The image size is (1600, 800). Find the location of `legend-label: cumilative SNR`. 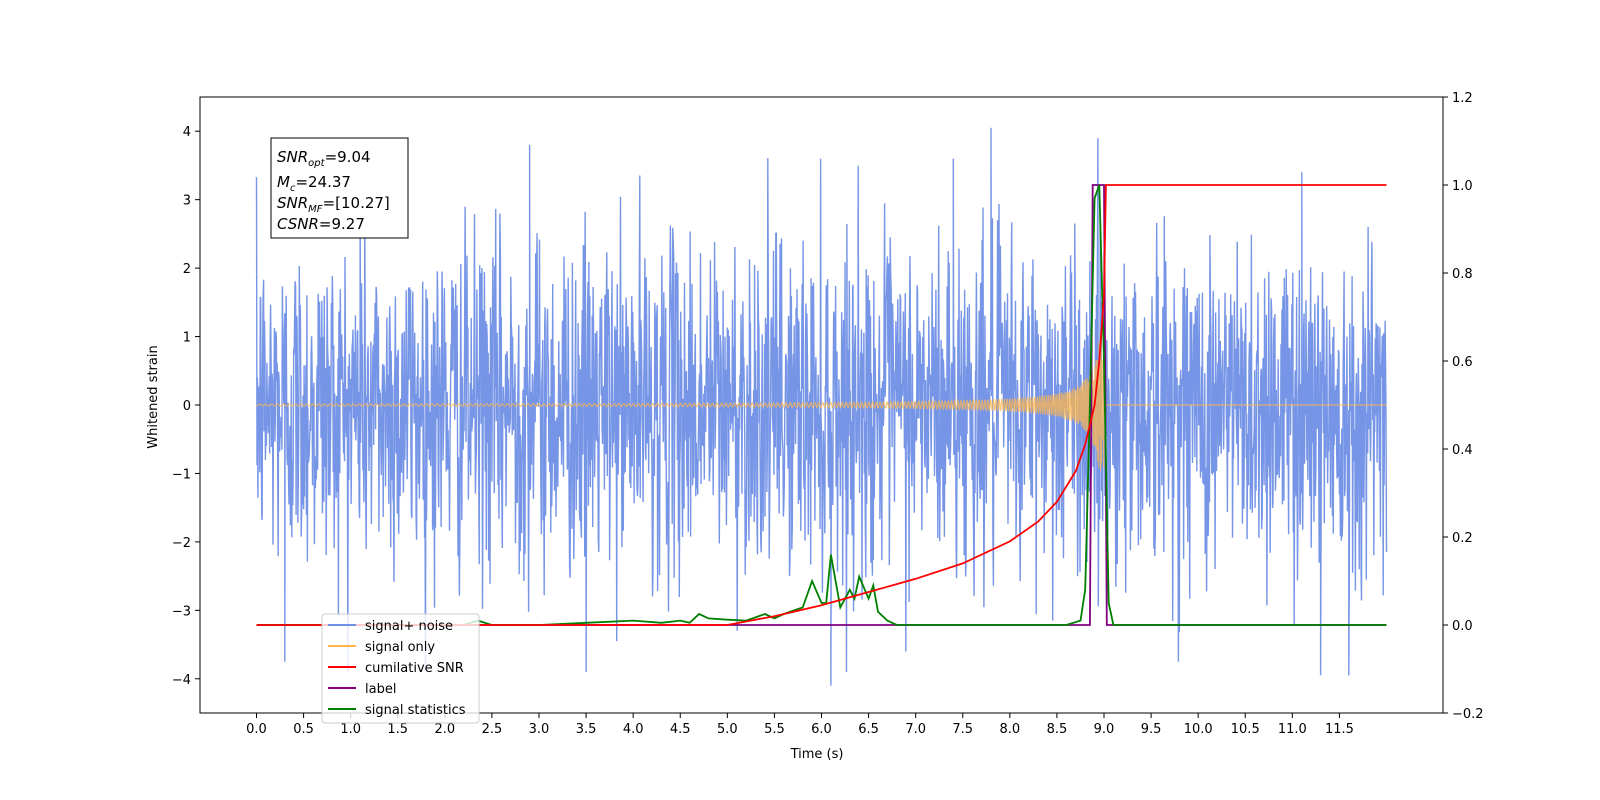

legend-label: cumilative SNR is located at coordinates (414, 668).